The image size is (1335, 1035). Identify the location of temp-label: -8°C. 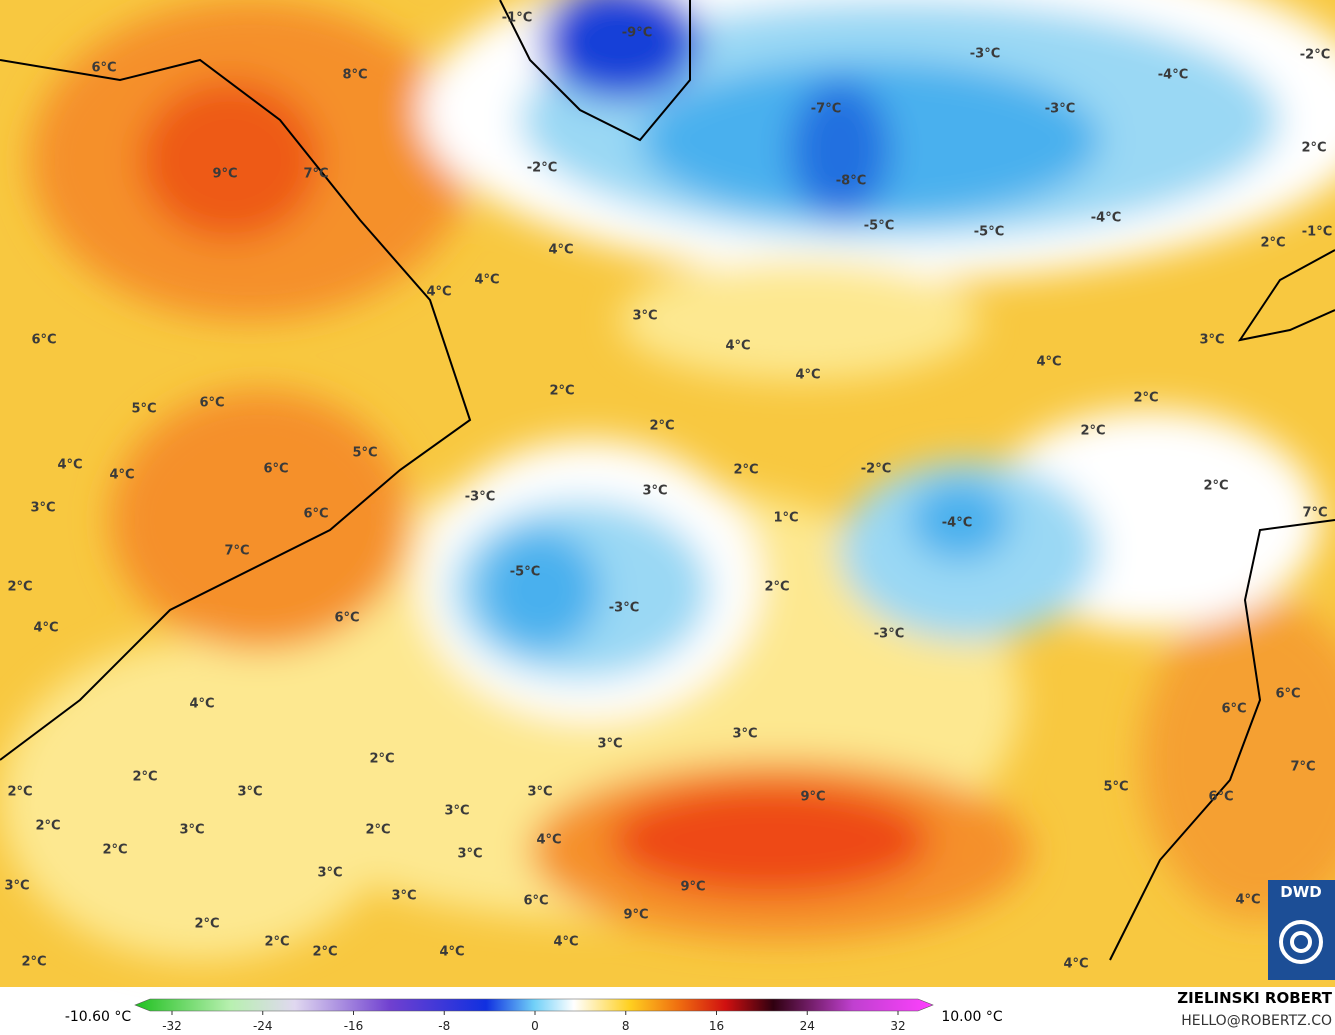
(851, 181).